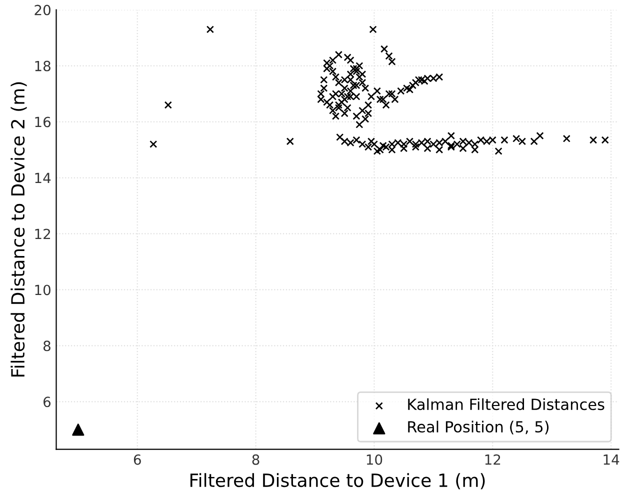 The image size is (625, 491). I want to click on y-tick-label: 16, so click(43, 122).